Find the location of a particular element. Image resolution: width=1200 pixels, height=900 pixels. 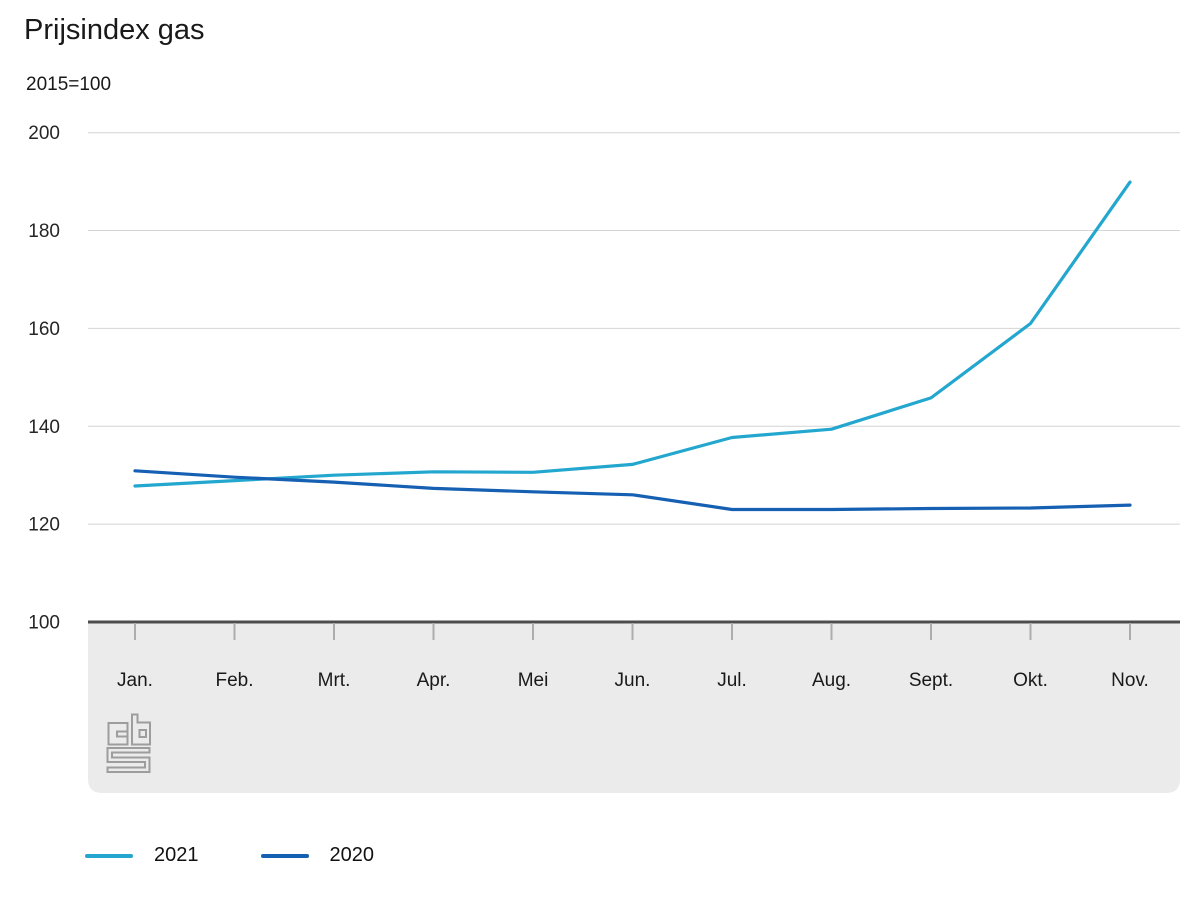

legend-item-2020: 2020 is located at coordinates (317, 855).